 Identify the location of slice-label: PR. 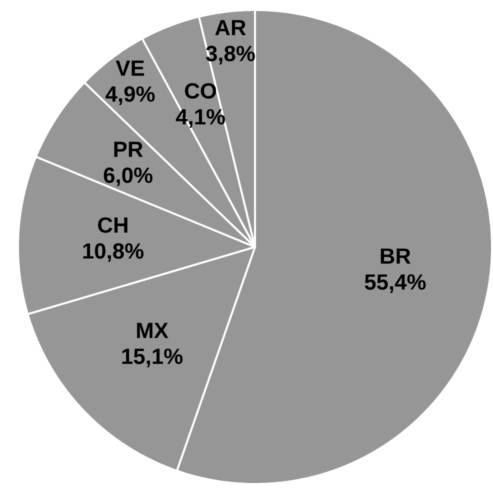
(128, 149).